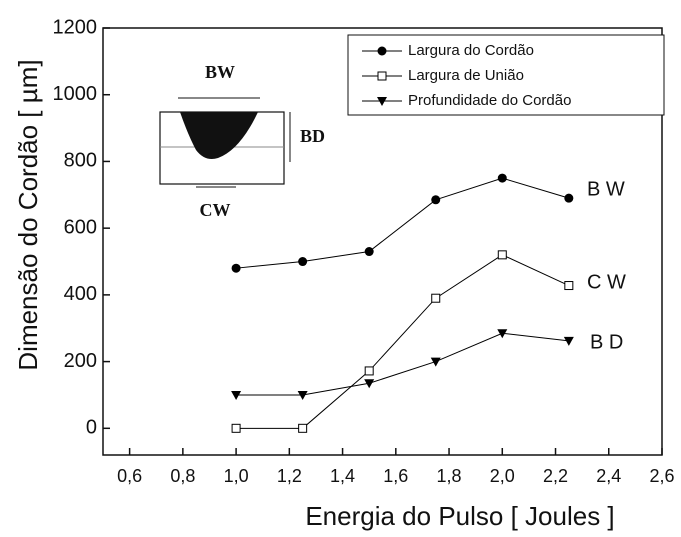  I want to click on inset-diagram: BW BD CW, so click(242, 141).